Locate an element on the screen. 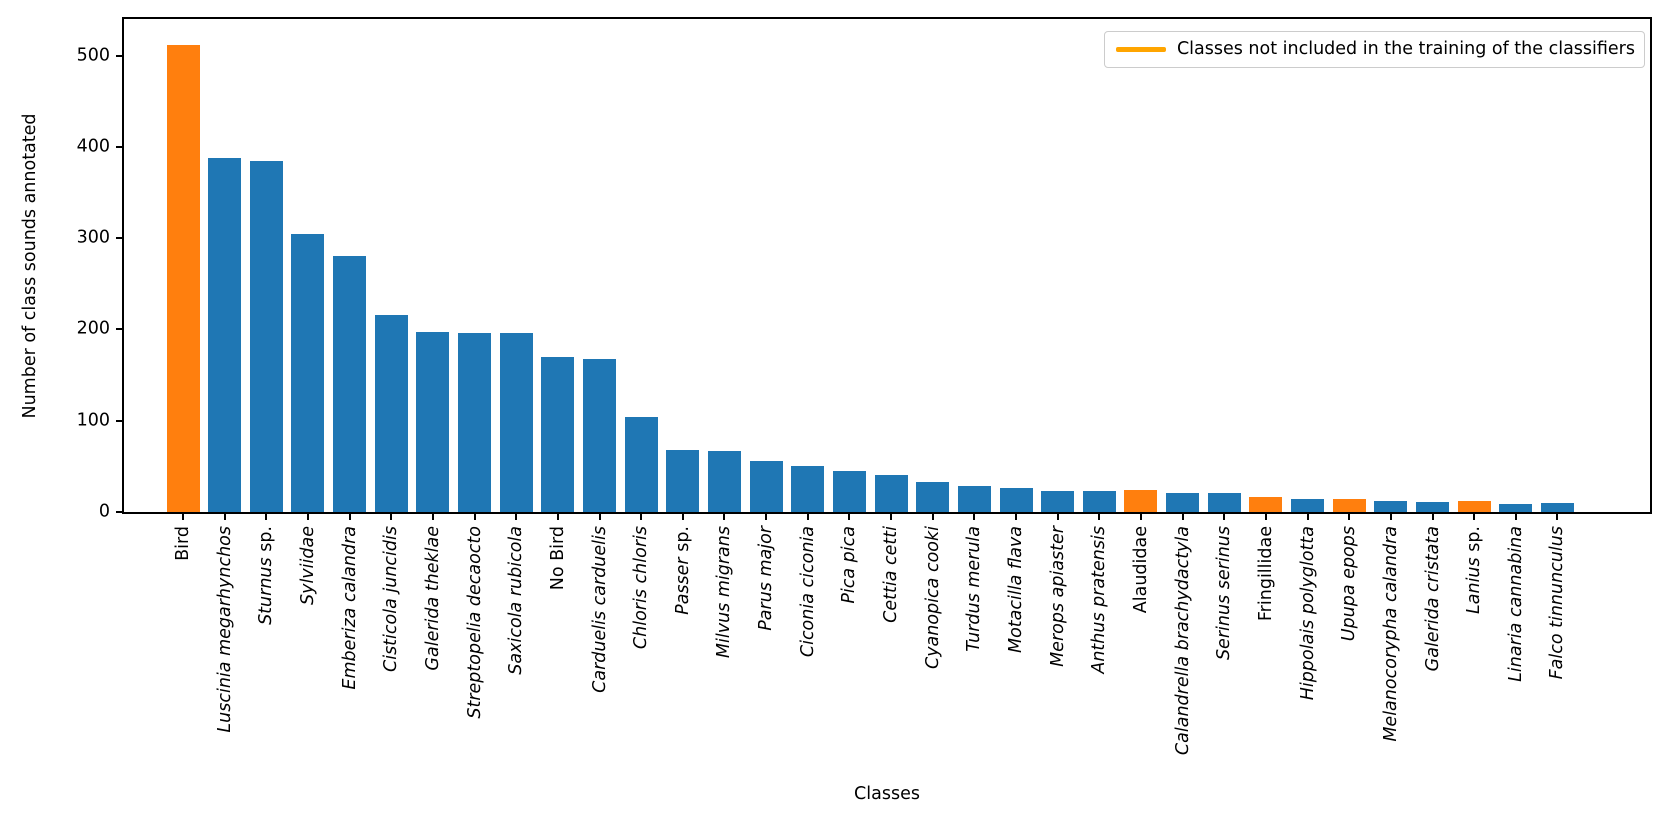 The width and height of the screenshot is (1661, 830). bar-anthus-pratensis is located at coordinates (1099, 501).